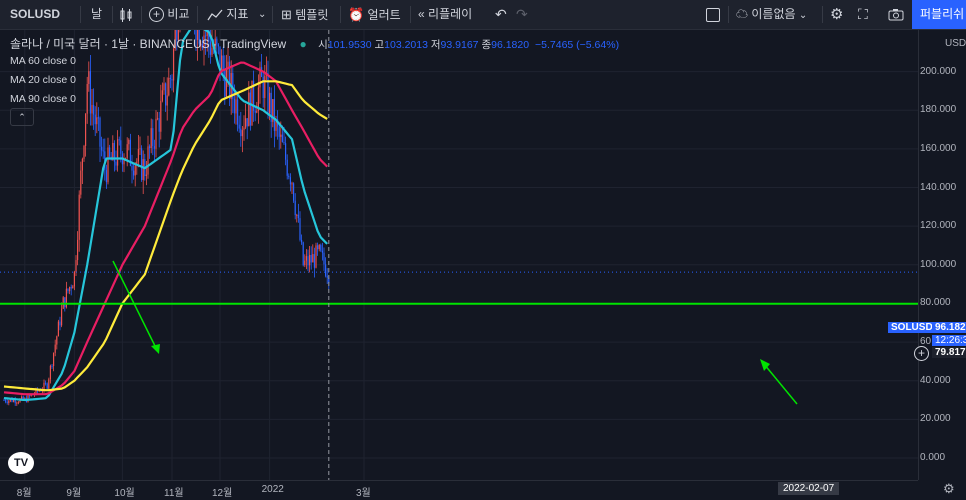 The image size is (966, 500). What do you see at coordinates (942, 255) in the screenshot?
I see `price-axis` at bounding box center [942, 255].